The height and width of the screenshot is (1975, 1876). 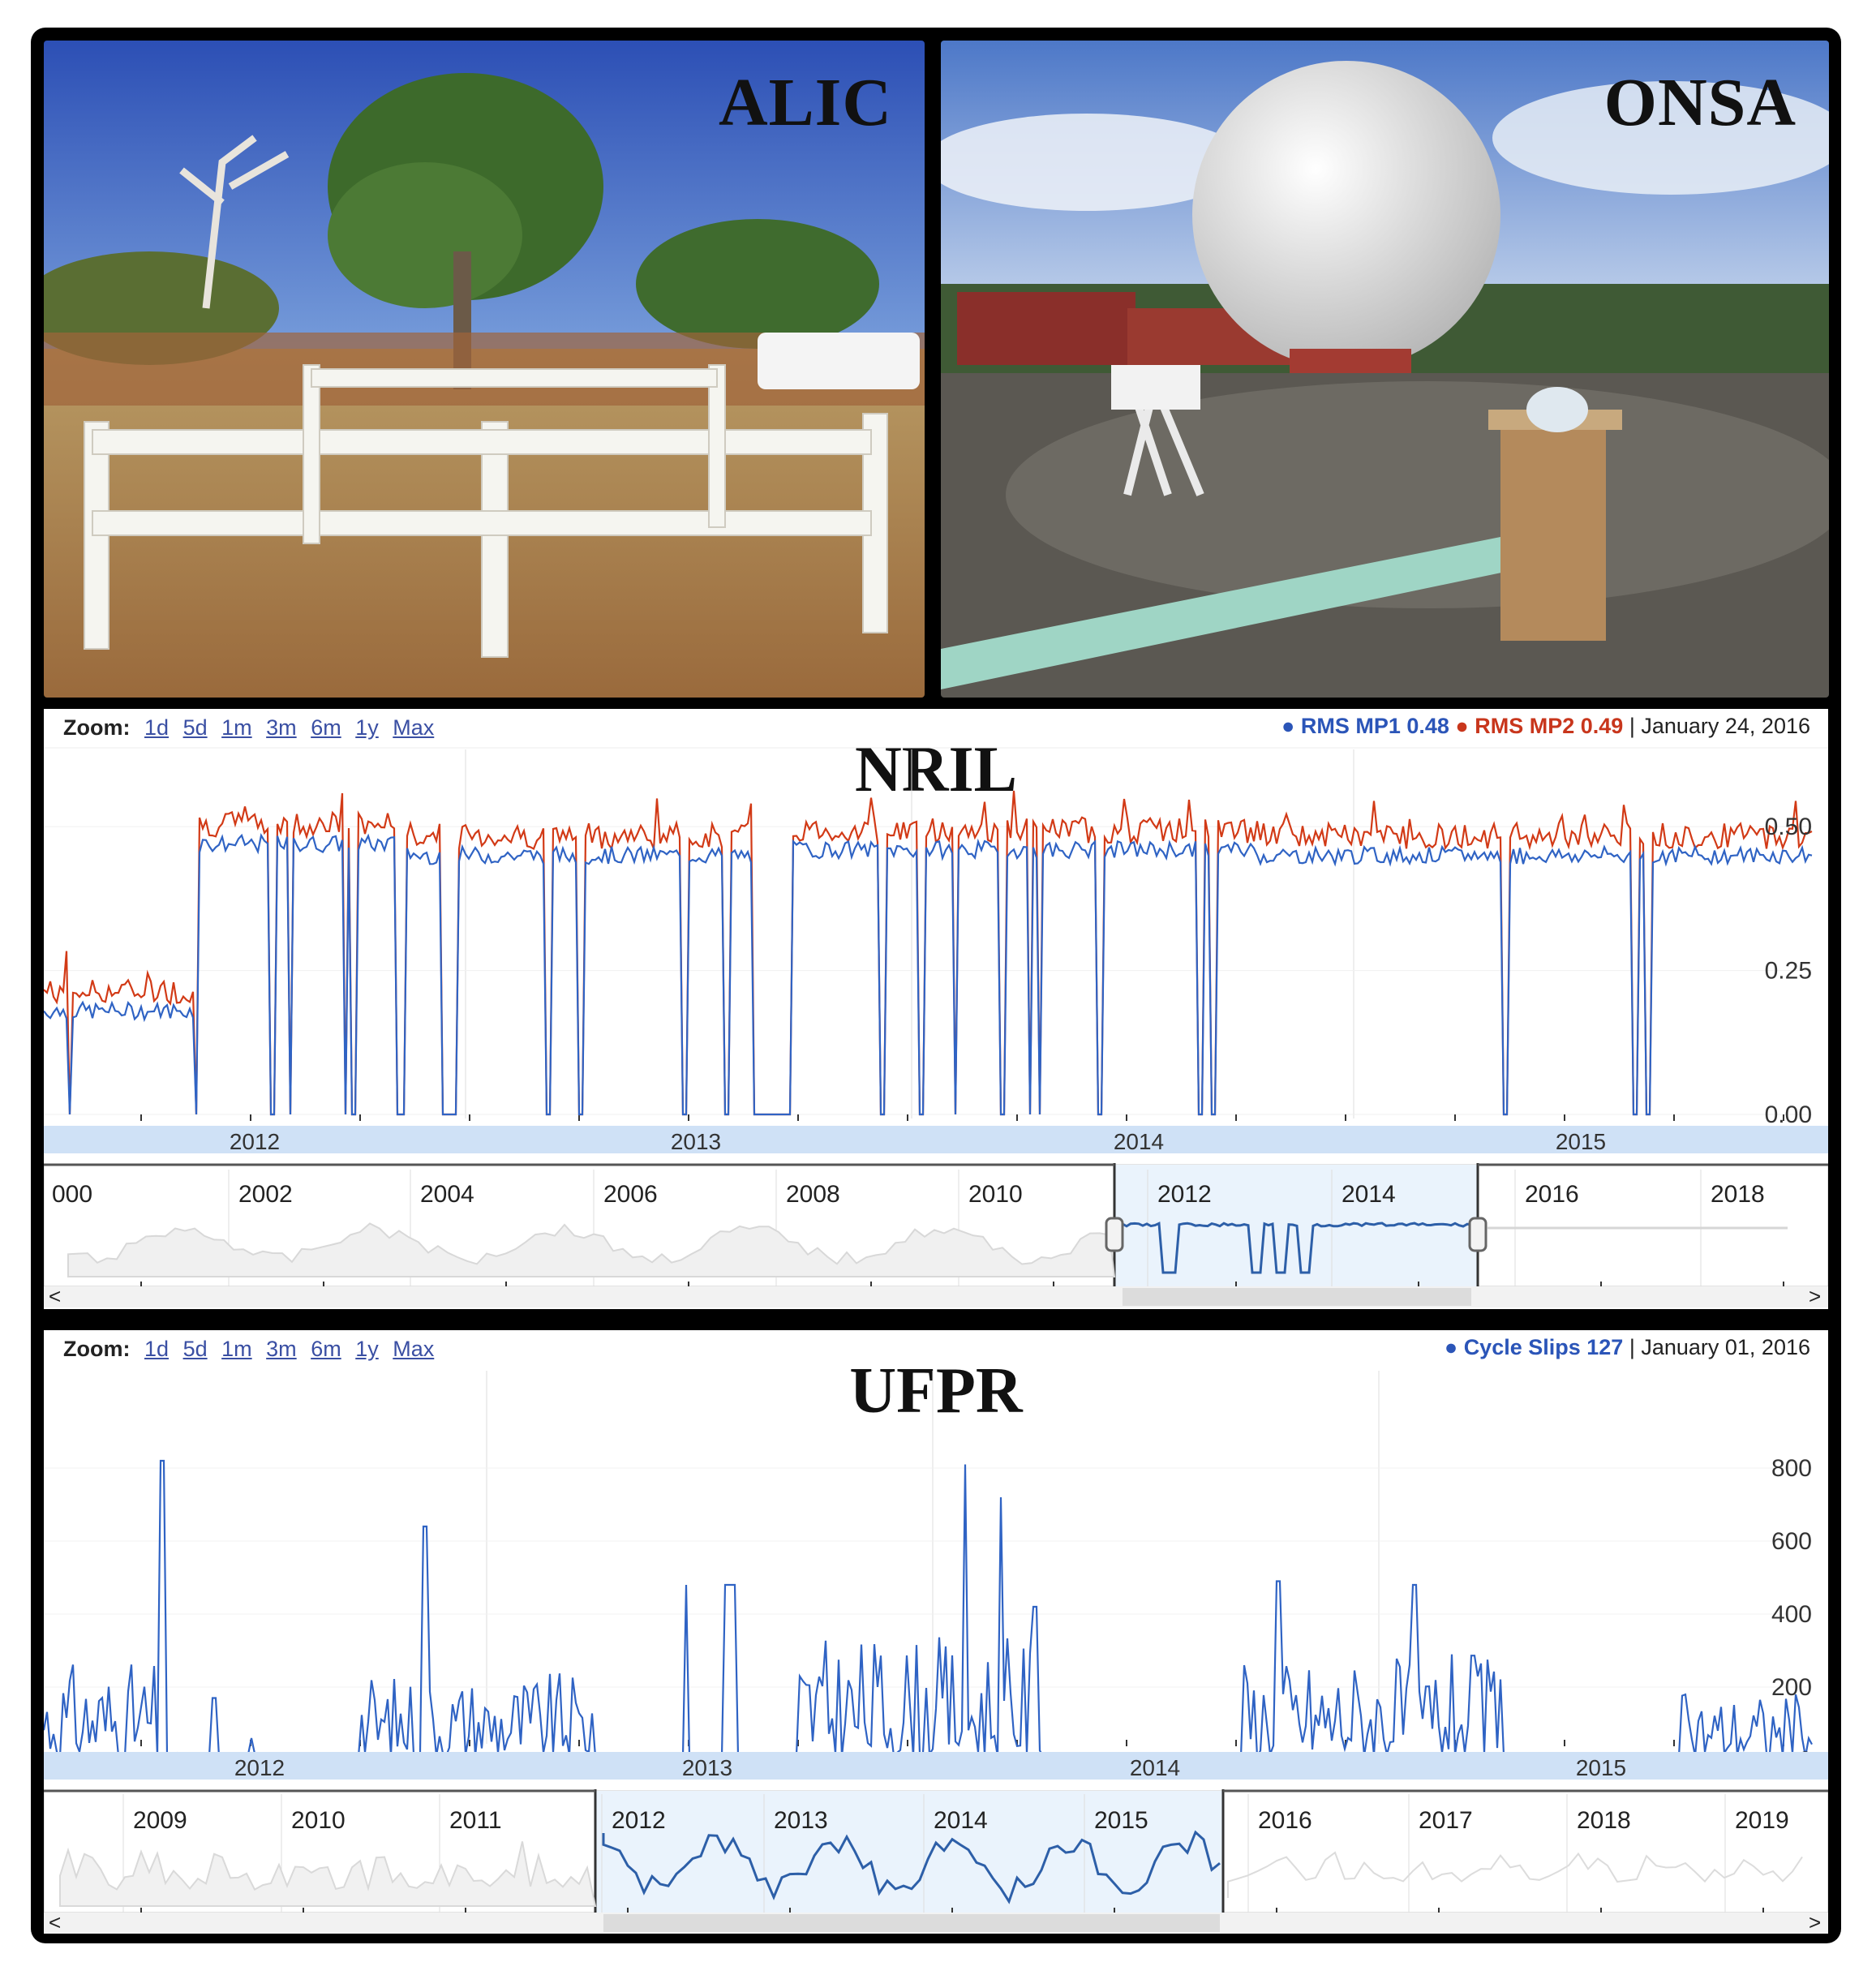 What do you see at coordinates (961, 1820) in the screenshot?
I see `ufpr-nav-tick-label: 2014` at bounding box center [961, 1820].